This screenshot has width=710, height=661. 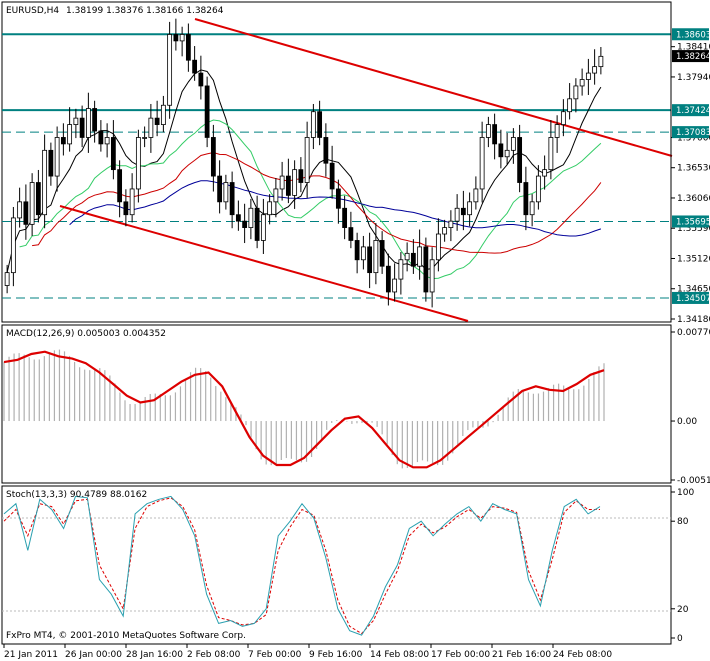 I want to click on price-tag-label: 1.38603, so click(x=693, y=35).